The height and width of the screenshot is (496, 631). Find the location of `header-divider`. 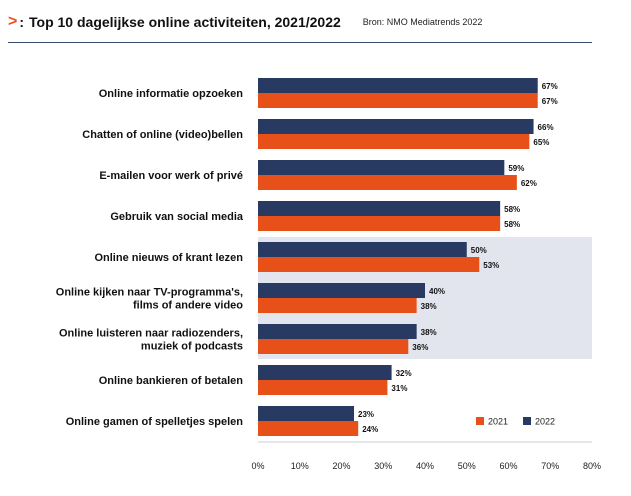

header-divider is located at coordinates (300, 42).